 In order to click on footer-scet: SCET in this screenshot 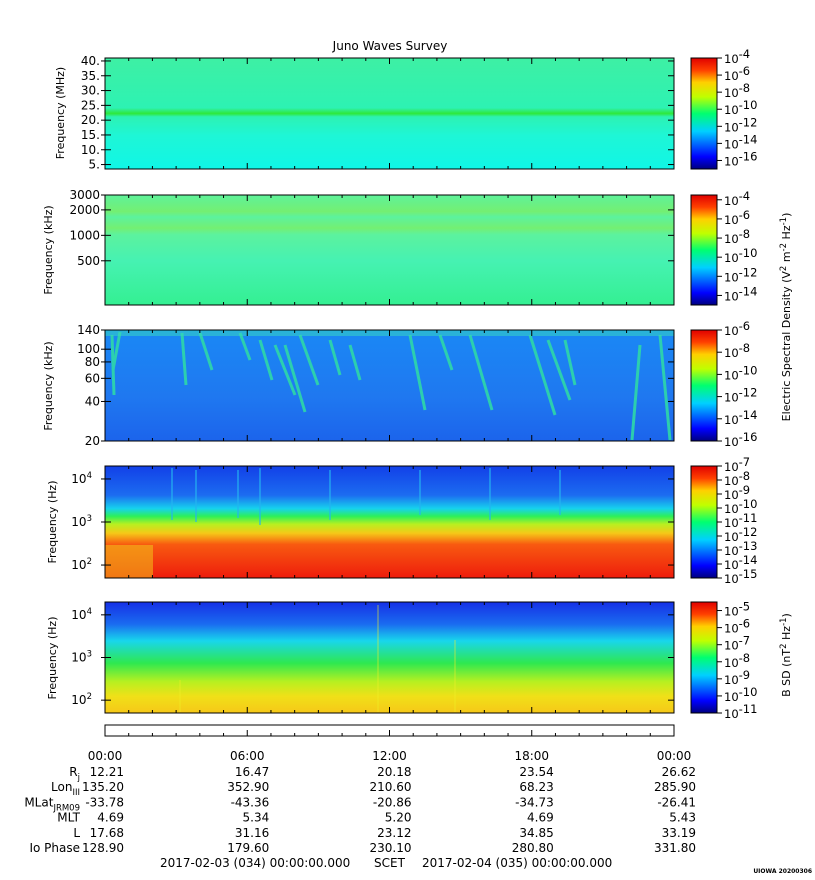, I will do `click(390, 863)`.